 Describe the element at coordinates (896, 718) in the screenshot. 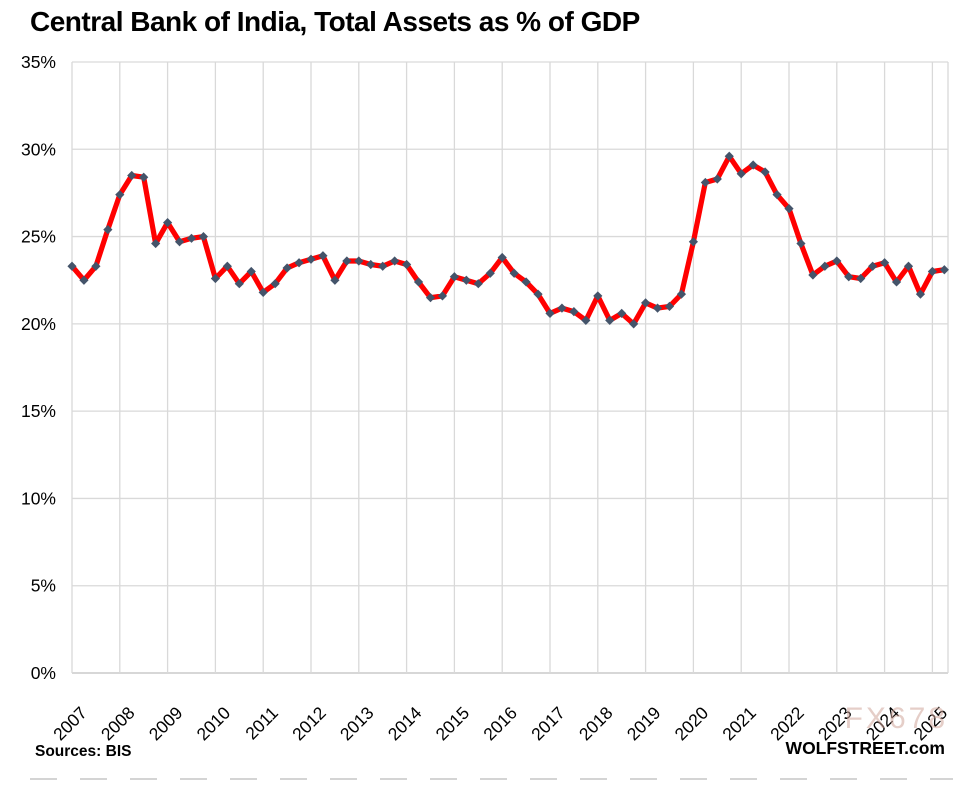

I see `watermark-text: FX678` at that location.